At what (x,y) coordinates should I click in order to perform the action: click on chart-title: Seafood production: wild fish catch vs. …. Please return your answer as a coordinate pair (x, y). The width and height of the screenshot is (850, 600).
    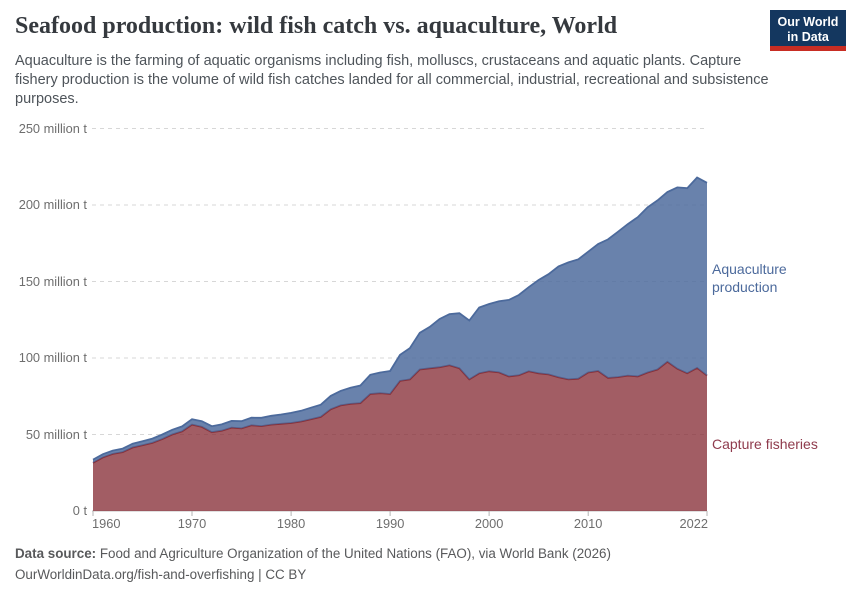
    Looking at the image, I should click on (316, 26).